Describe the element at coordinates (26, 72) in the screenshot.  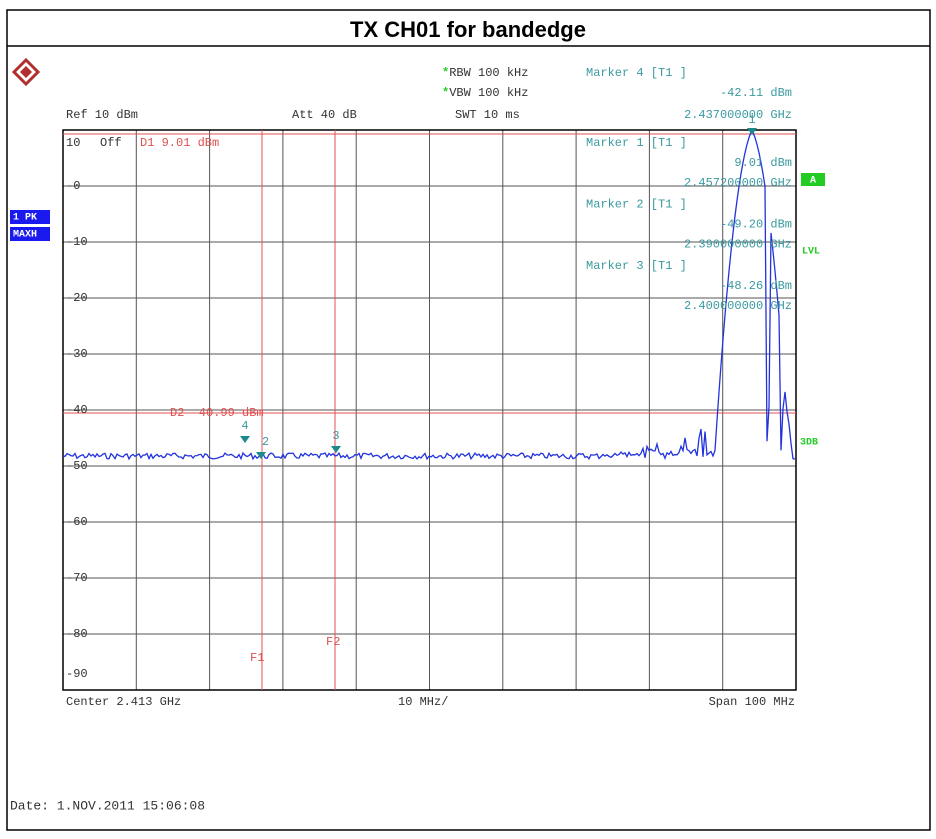
I see `logo` at that location.